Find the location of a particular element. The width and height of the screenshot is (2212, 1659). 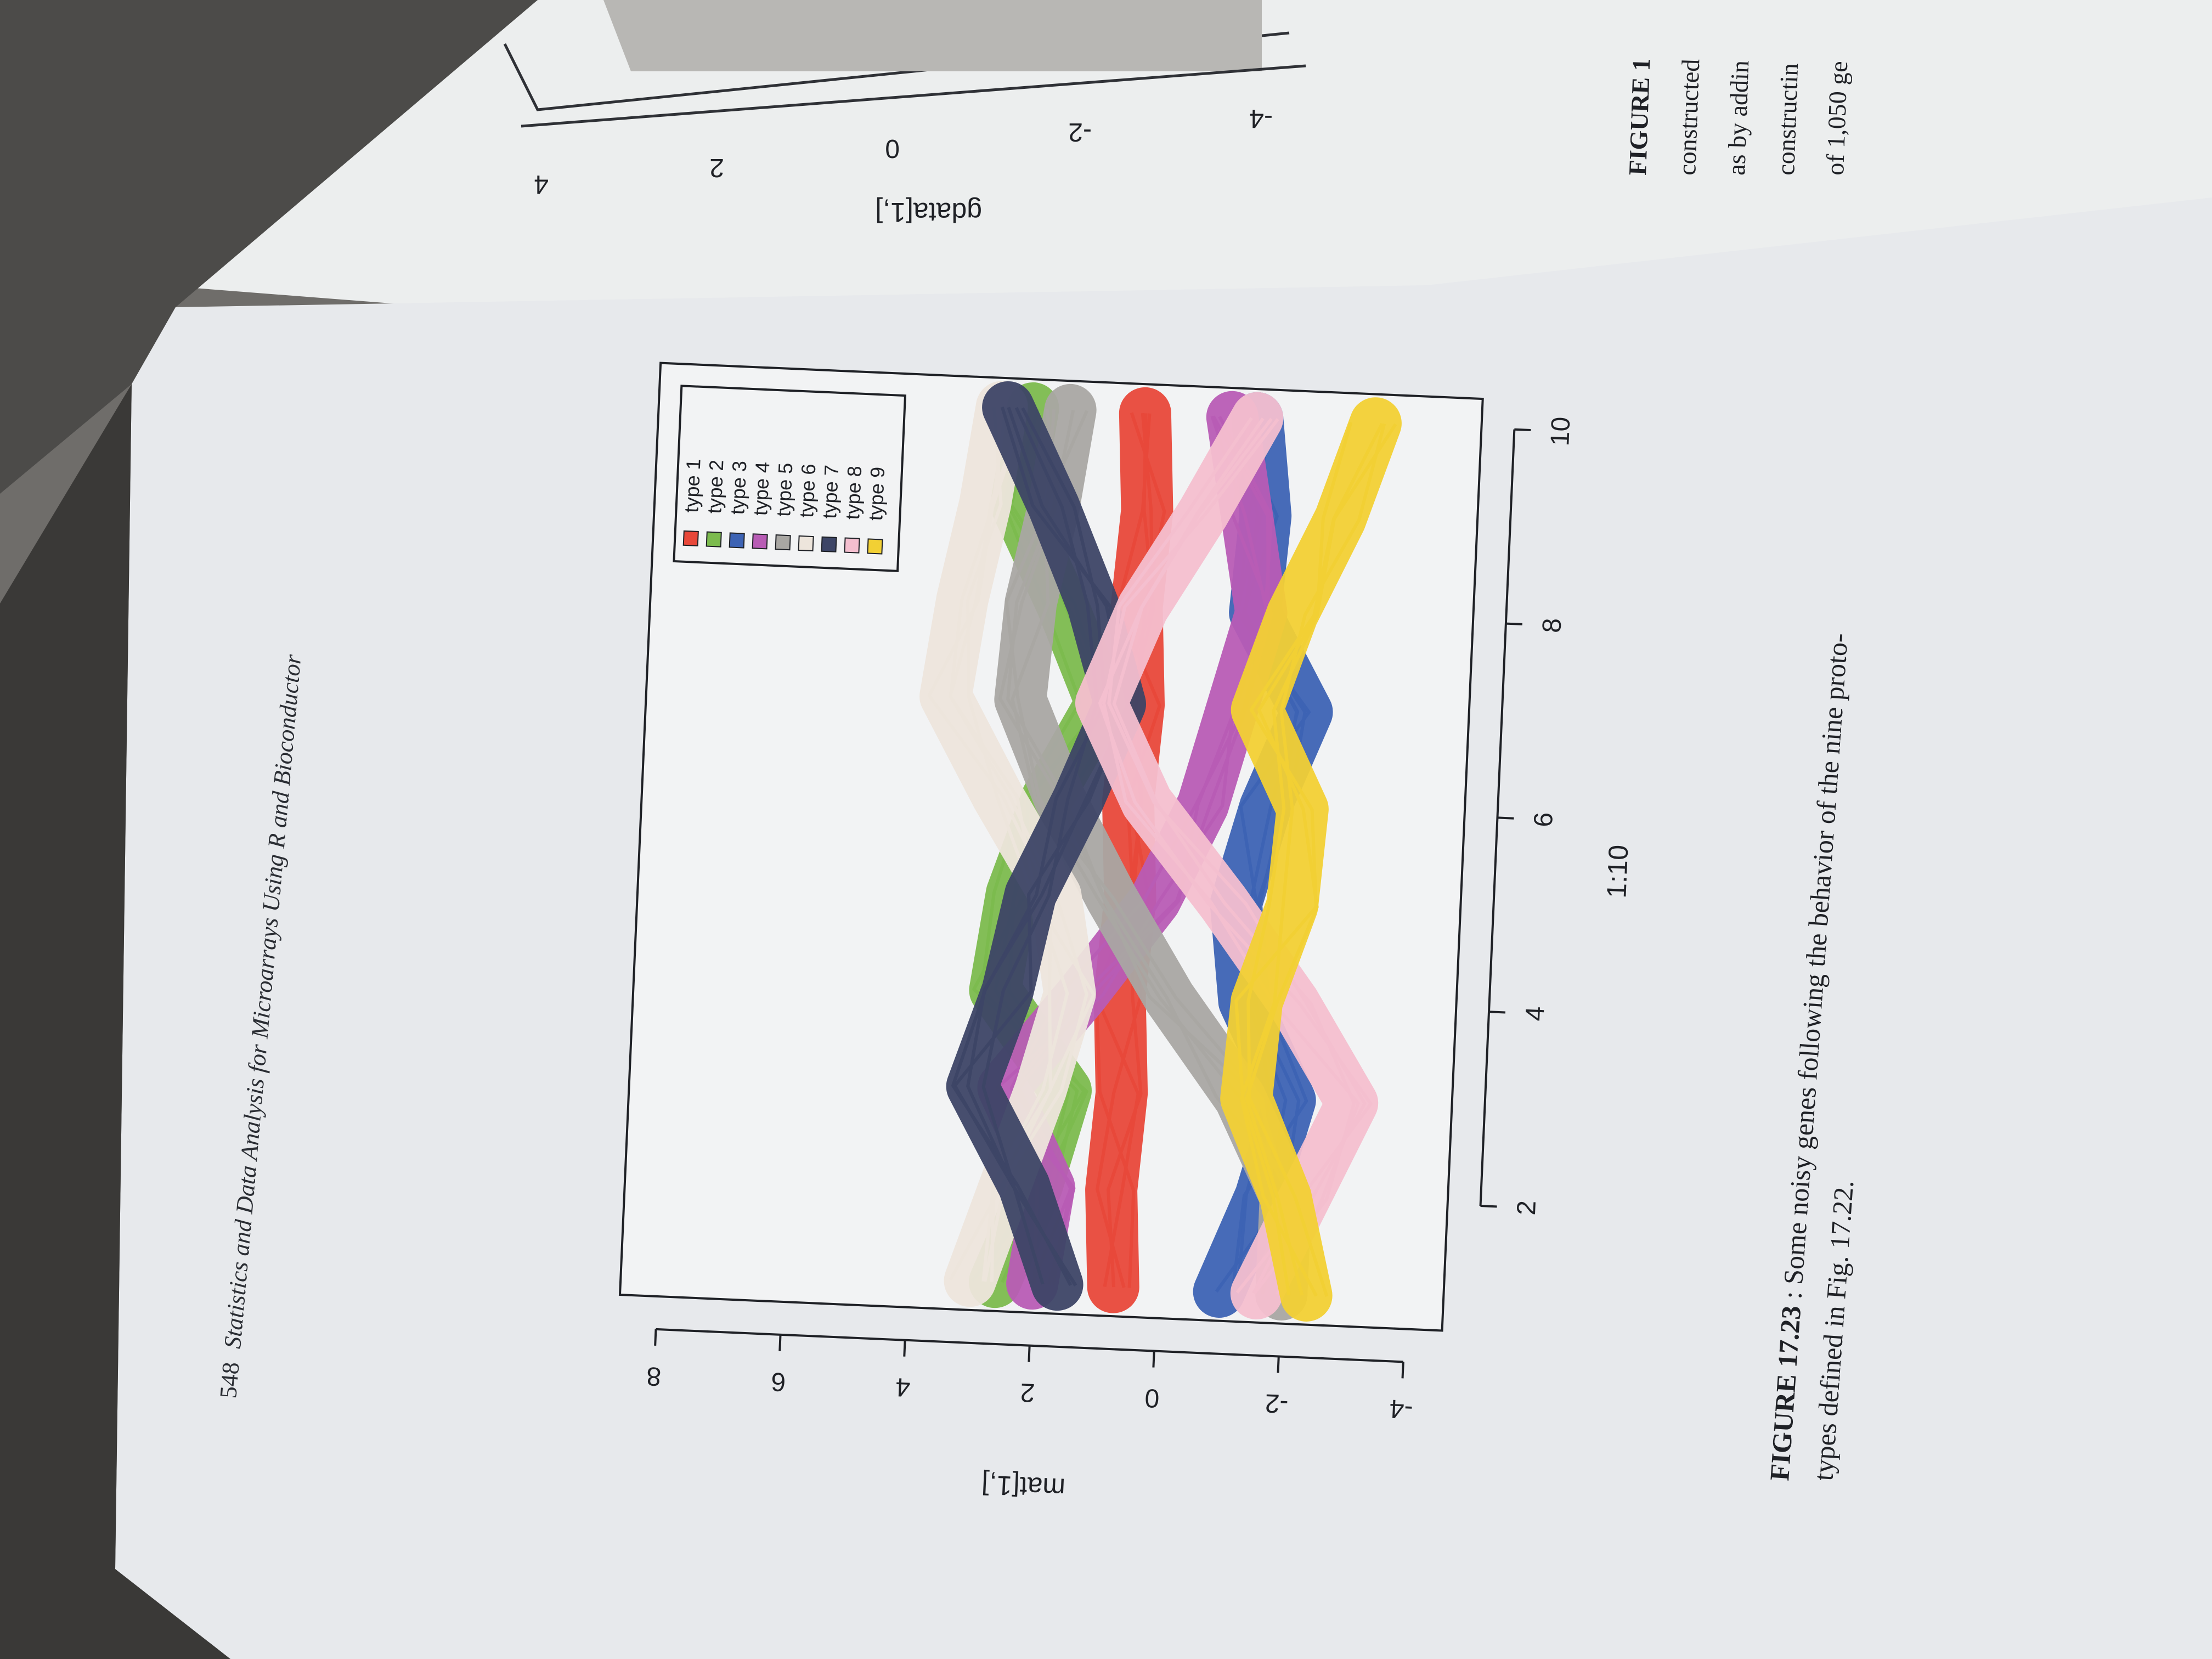

right-caption-label: FIGURE 1 is located at coordinates (1639, 117).